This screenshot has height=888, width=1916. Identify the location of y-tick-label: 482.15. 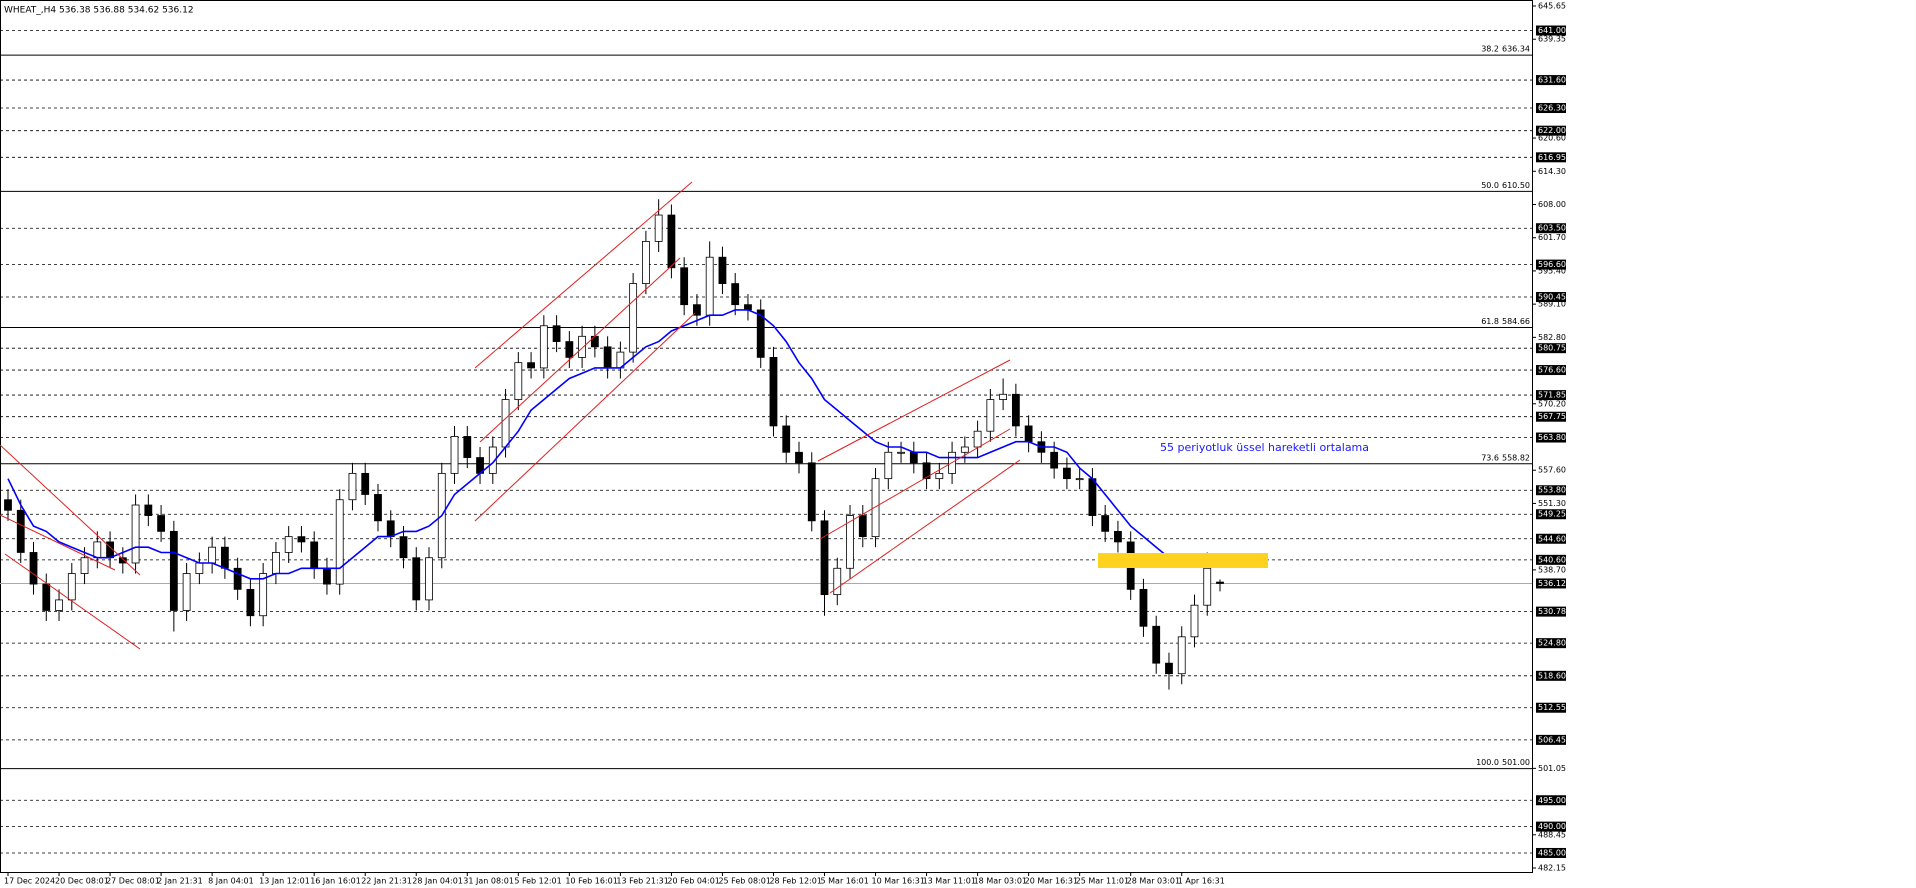
(1552, 868).